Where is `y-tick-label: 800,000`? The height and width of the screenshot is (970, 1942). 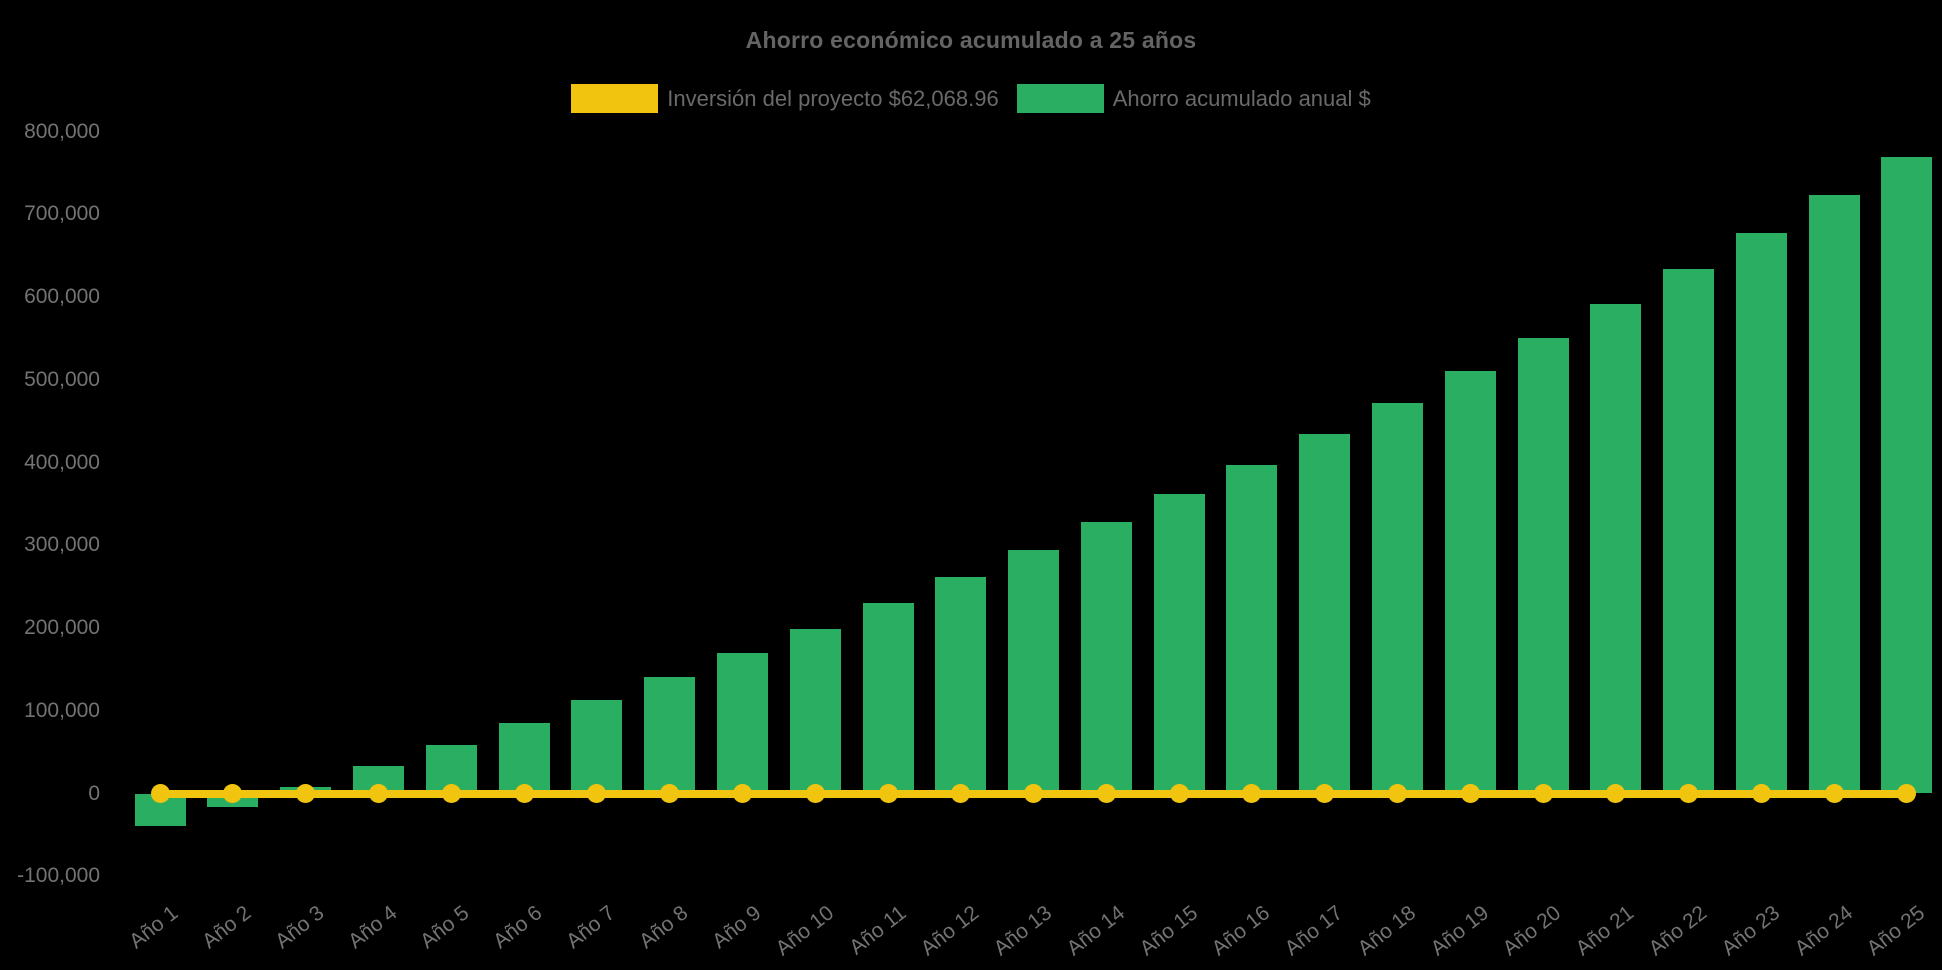
y-tick-label: 800,000 is located at coordinates (62, 131).